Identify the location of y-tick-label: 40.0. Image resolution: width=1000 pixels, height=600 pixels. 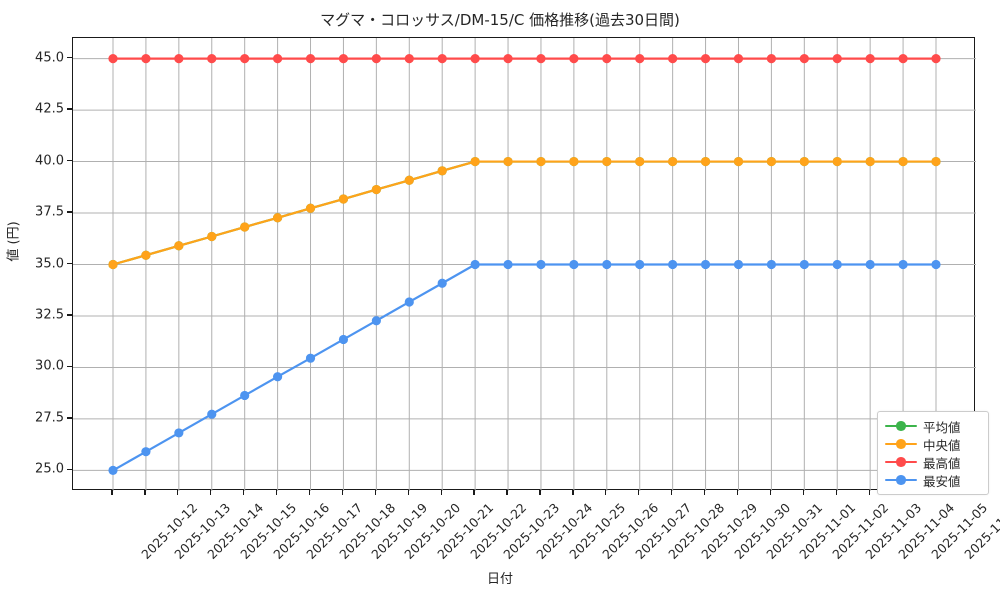
(49, 161).